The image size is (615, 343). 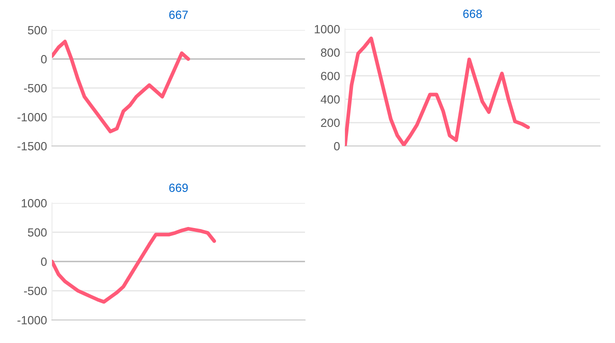 I want to click on y-tick-label: 200, so click(x=330, y=122).